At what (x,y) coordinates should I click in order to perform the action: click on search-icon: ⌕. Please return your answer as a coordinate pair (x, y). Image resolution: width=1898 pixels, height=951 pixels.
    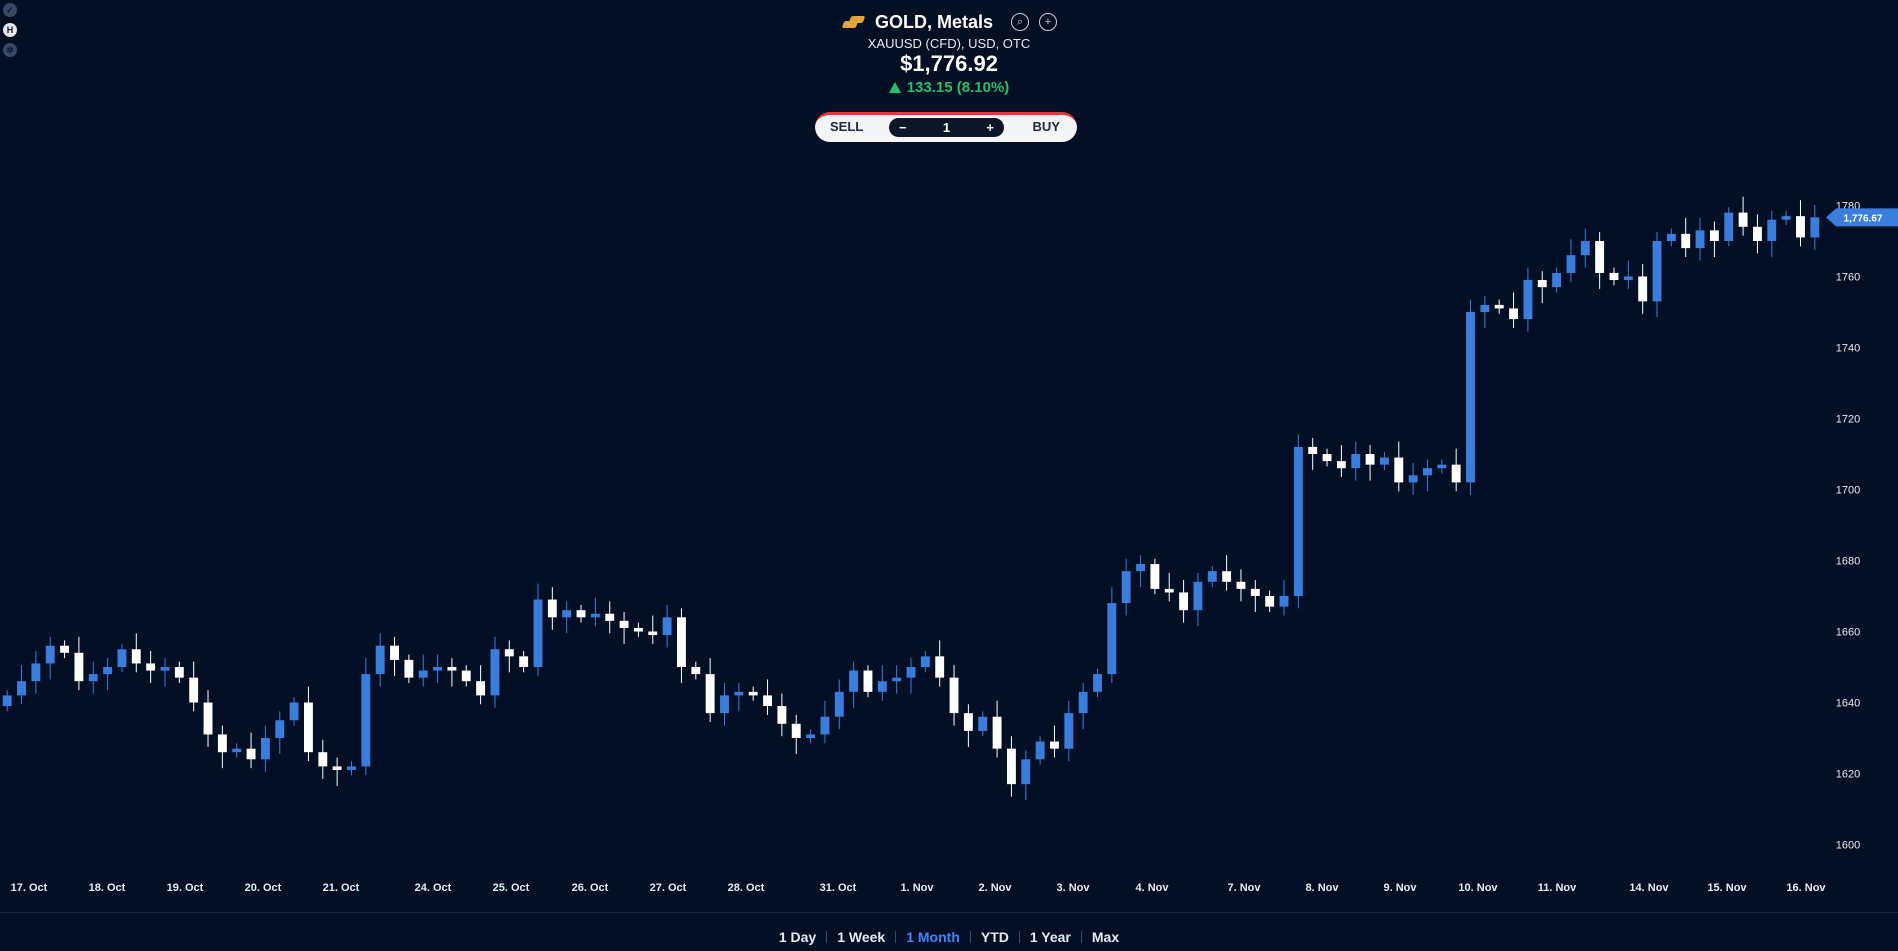
    Looking at the image, I should click on (1020, 22).